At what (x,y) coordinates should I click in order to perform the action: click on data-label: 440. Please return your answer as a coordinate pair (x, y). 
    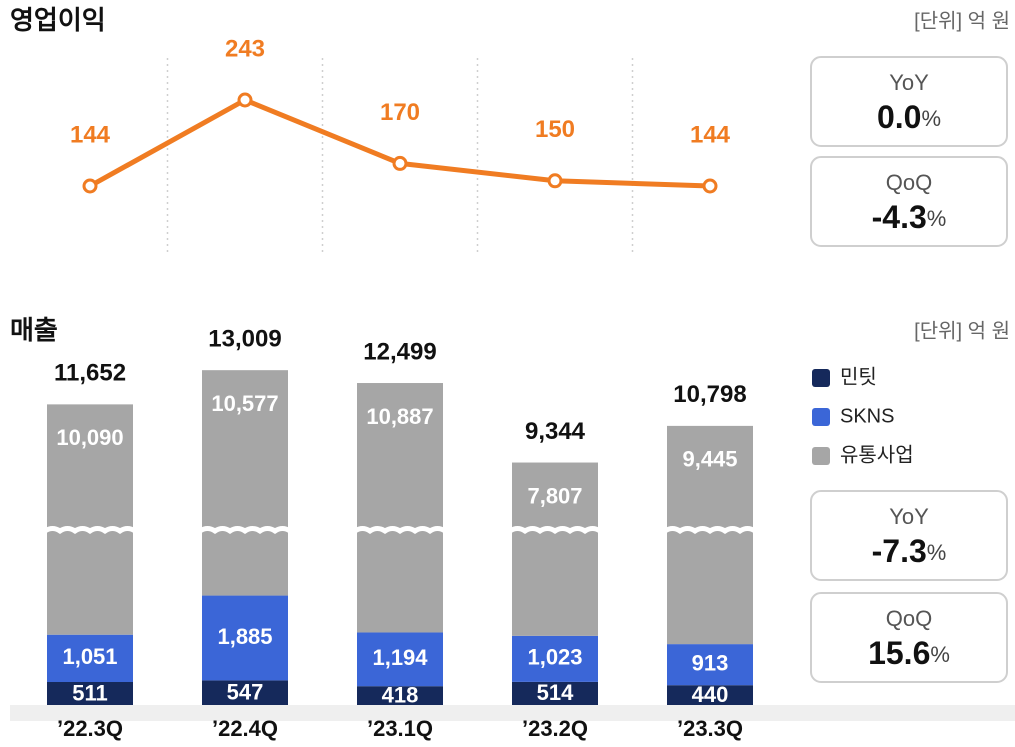
    Looking at the image, I should click on (710, 694).